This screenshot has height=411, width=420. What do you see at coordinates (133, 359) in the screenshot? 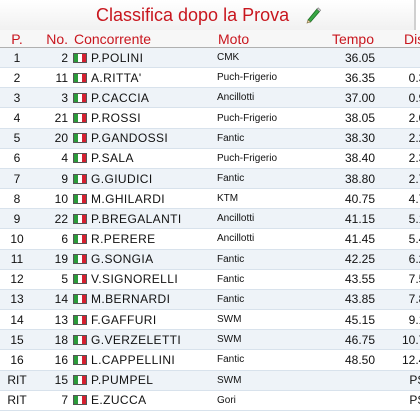
I see `rider-name: L.CAPPELLINI` at bounding box center [133, 359].